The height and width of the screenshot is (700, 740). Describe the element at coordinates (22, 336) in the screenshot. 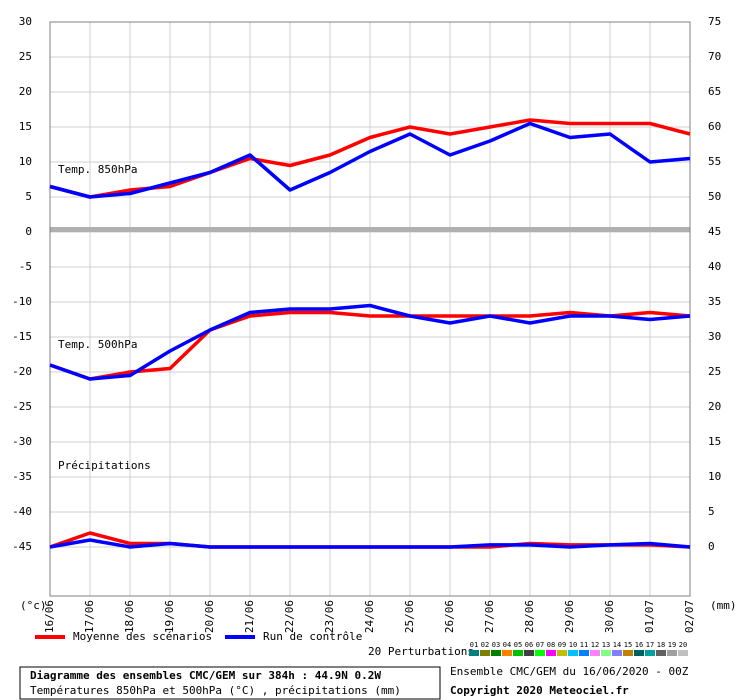

I see `y-tick-label: -15` at that location.